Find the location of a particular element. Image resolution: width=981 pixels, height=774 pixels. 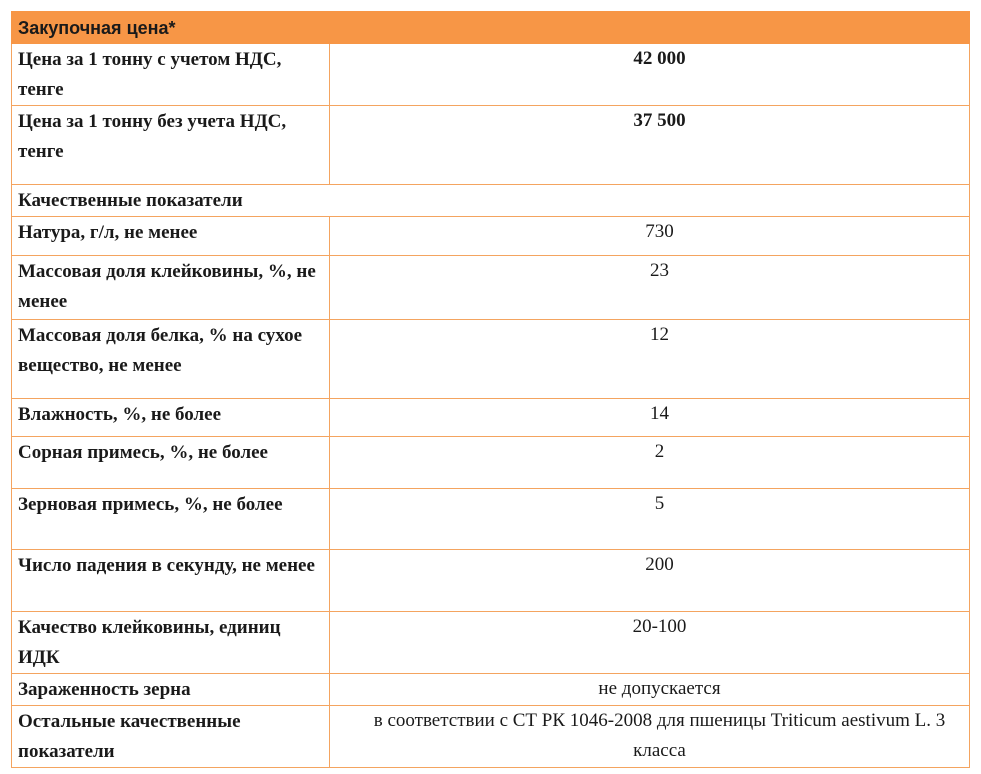

row-value: 20-100 is located at coordinates (649, 642).